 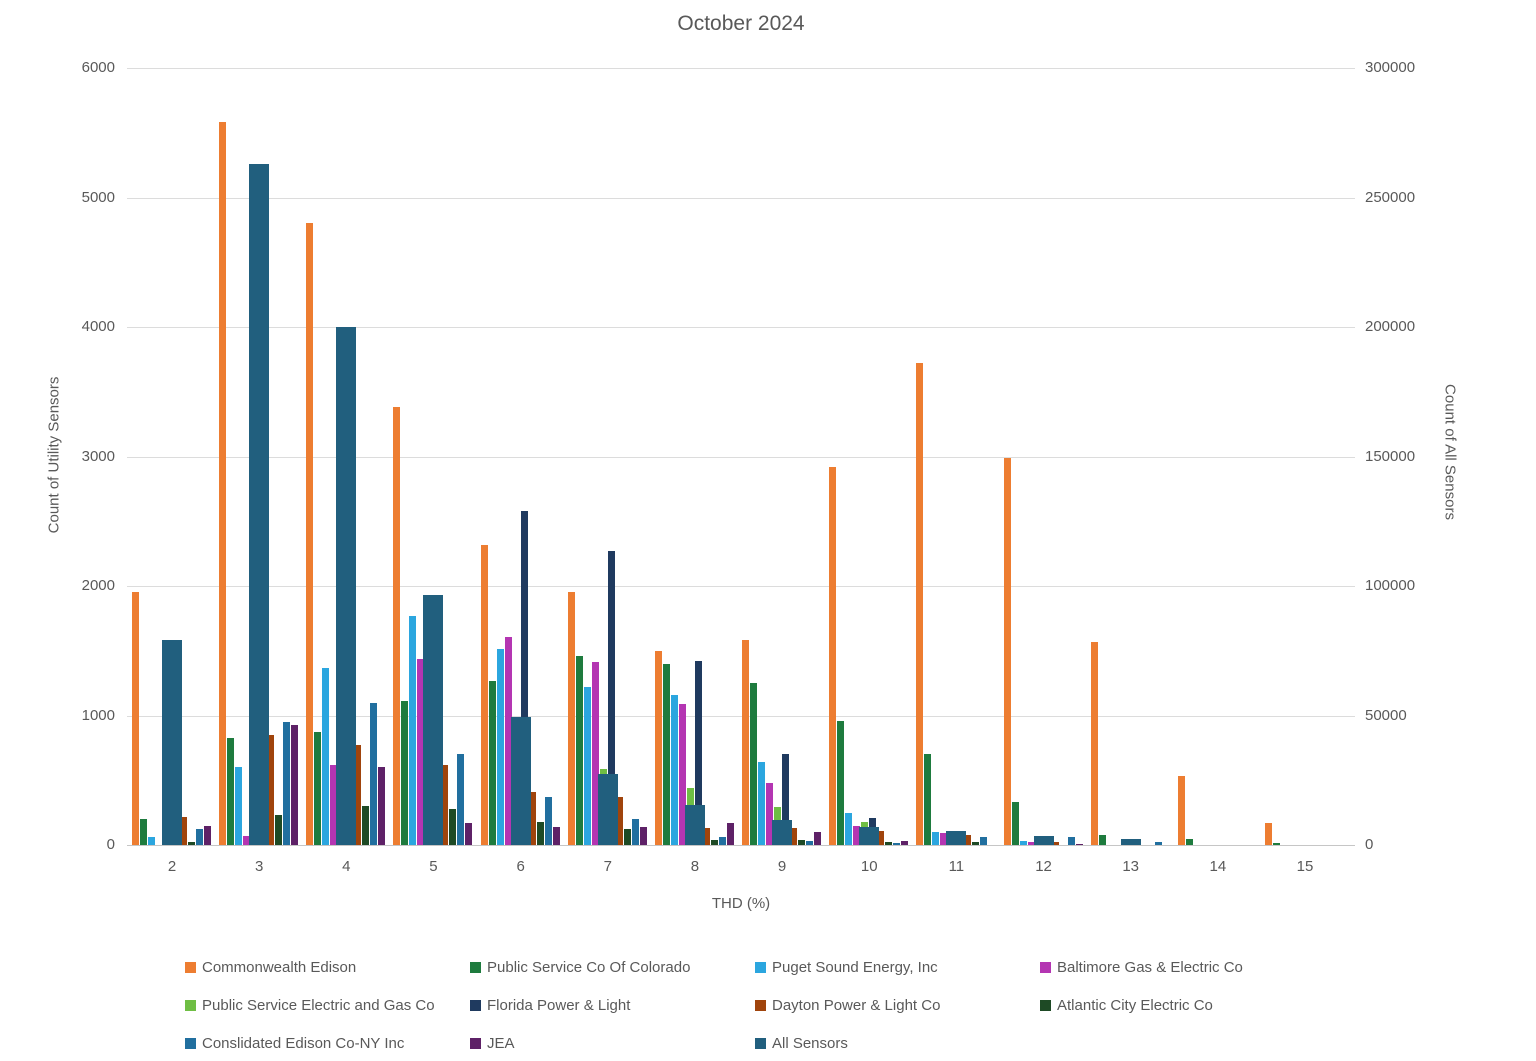 What do you see at coordinates (1182, 967) in the screenshot?
I see `legend-item-baltimore-gas-electric-co: Baltimore Gas & Electric Co` at bounding box center [1182, 967].